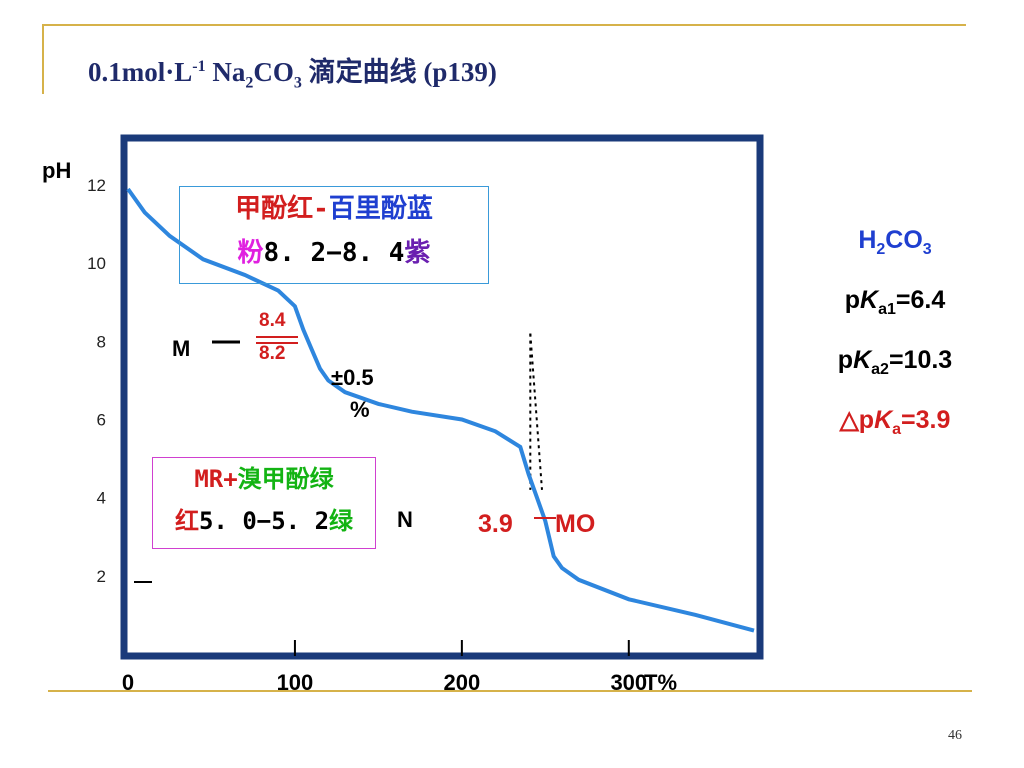 The image size is (1024, 768). I want to click on mo-label: MO, so click(575, 524).